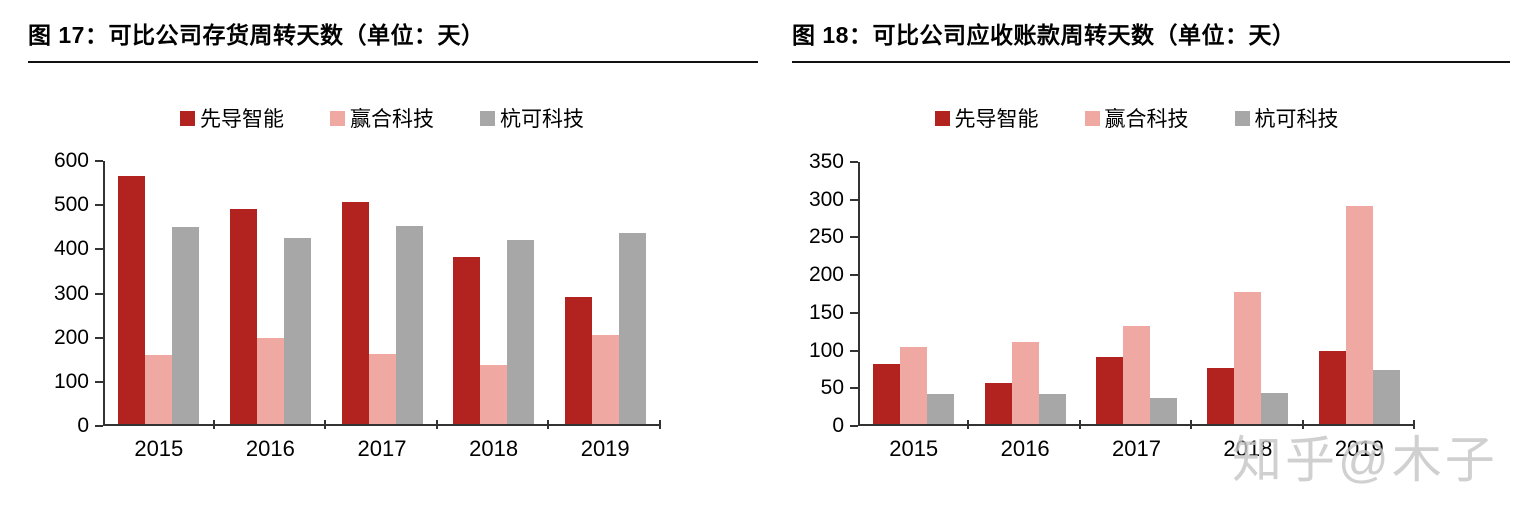 This screenshot has height=516, width=1518. Describe the element at coordinates (832, 388) in the screenshot. I see `y-axis-label: 50` at that location.